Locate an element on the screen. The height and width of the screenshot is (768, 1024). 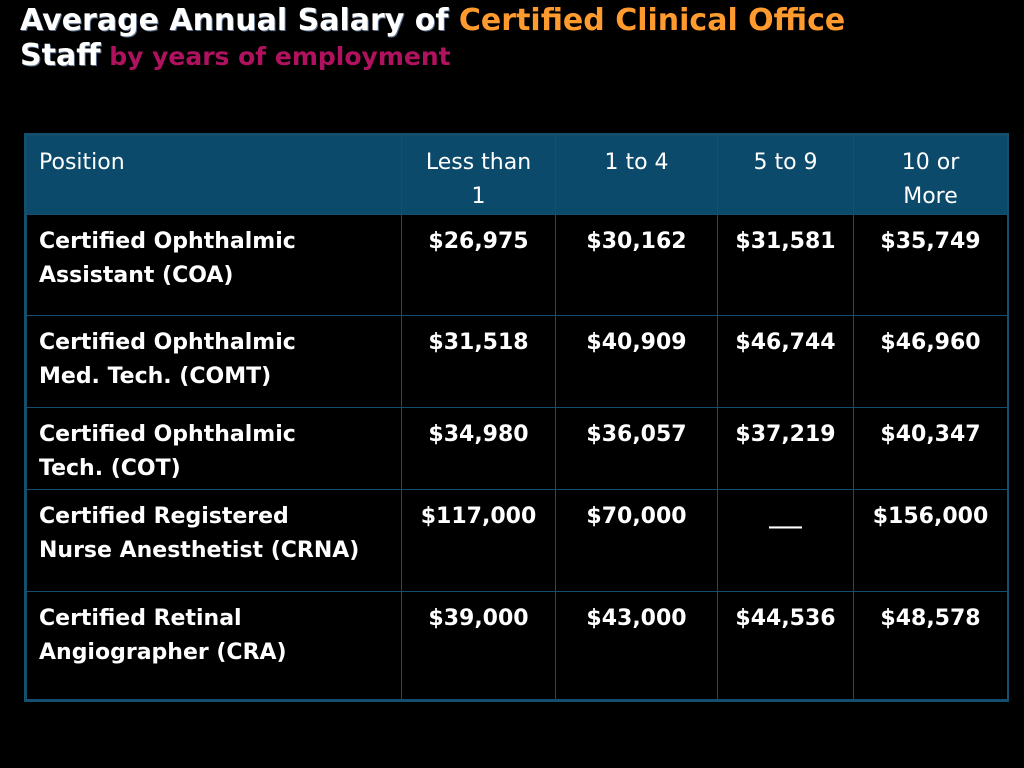
header-5-to-9-label: 5 to 9 is located at coordinates (785, 162).